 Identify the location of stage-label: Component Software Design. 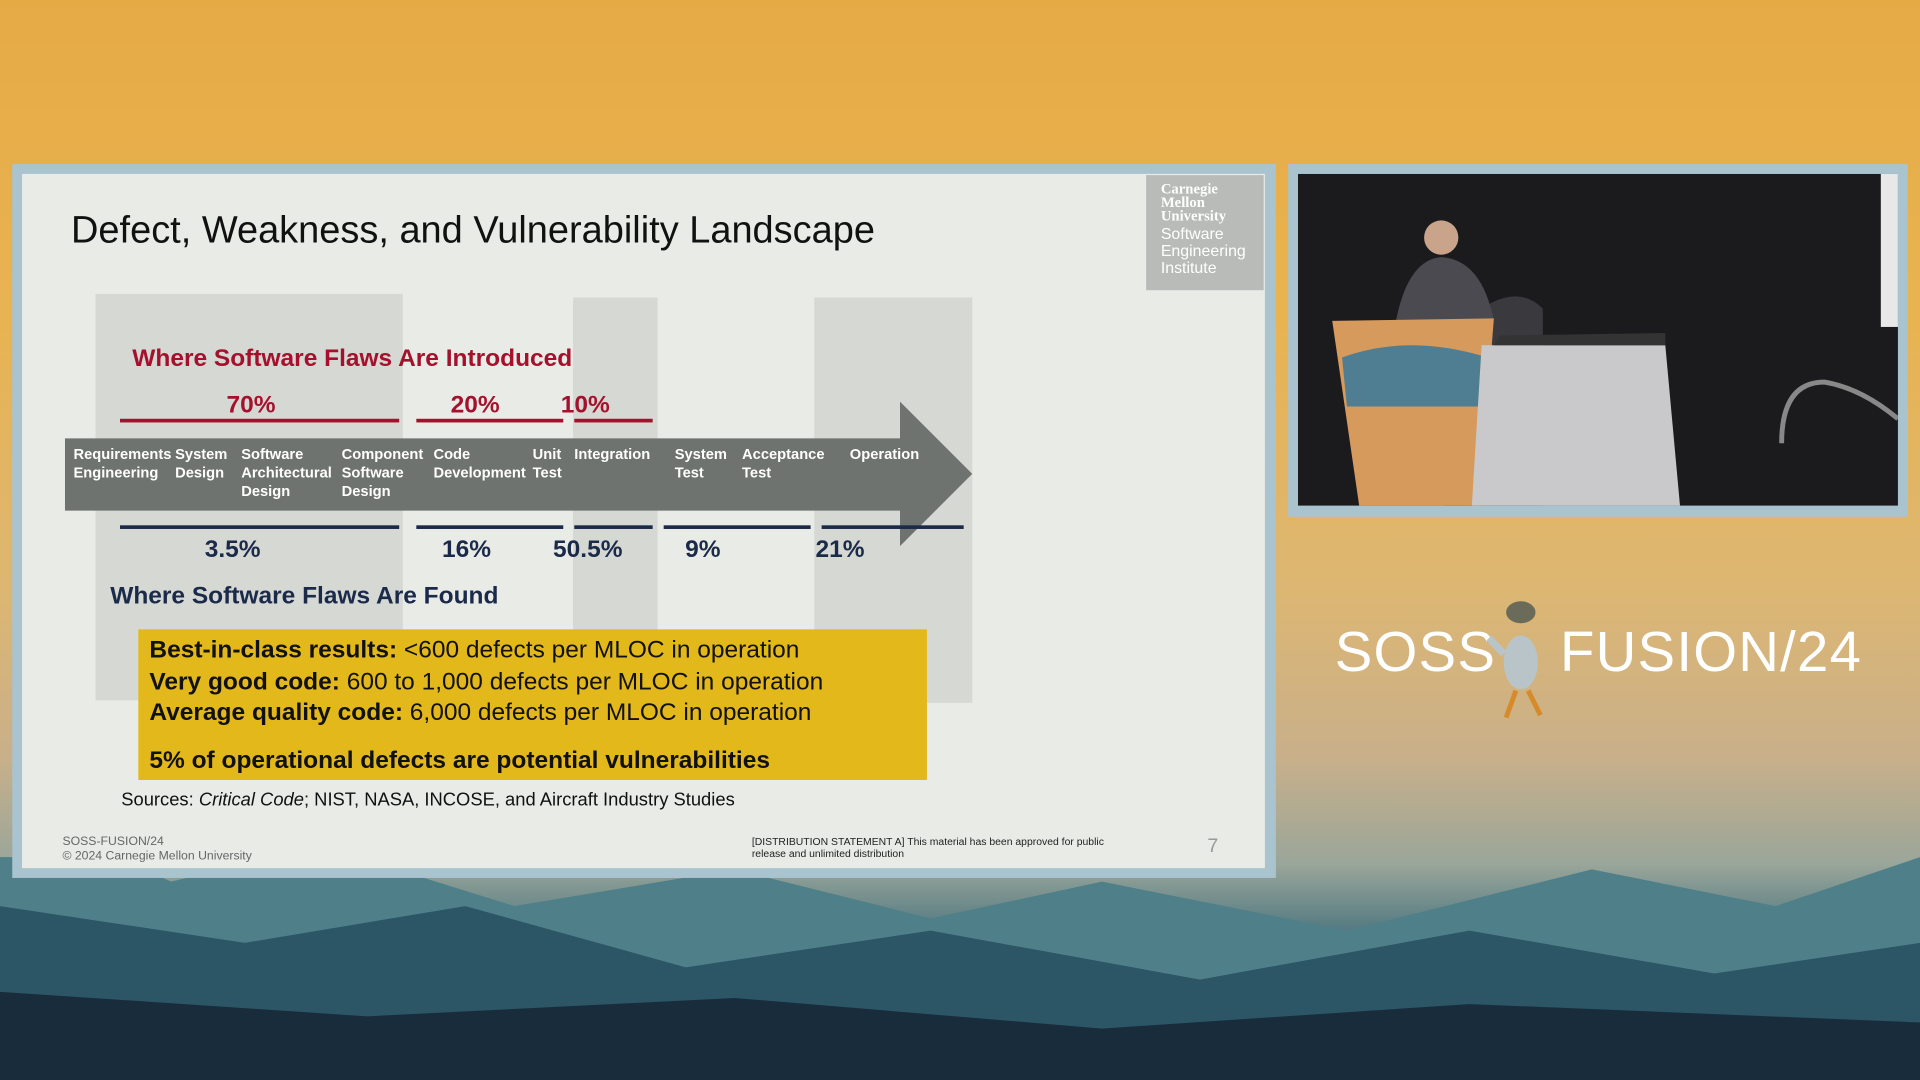
(382, 472).